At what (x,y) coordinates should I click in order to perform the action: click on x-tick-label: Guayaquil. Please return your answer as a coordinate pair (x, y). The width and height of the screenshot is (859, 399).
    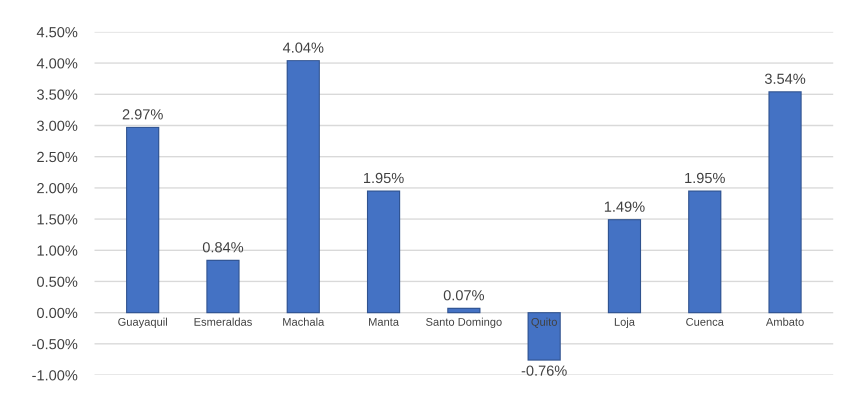
    Looking at the image, I should click on (142, 323).